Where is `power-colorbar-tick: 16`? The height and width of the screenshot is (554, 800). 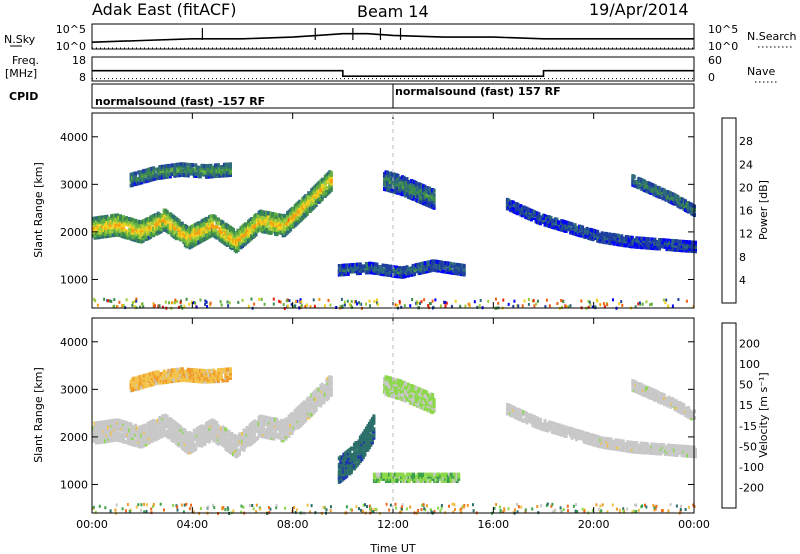 power-colorbar-tick: 16 is located at coordinates (746, 211).